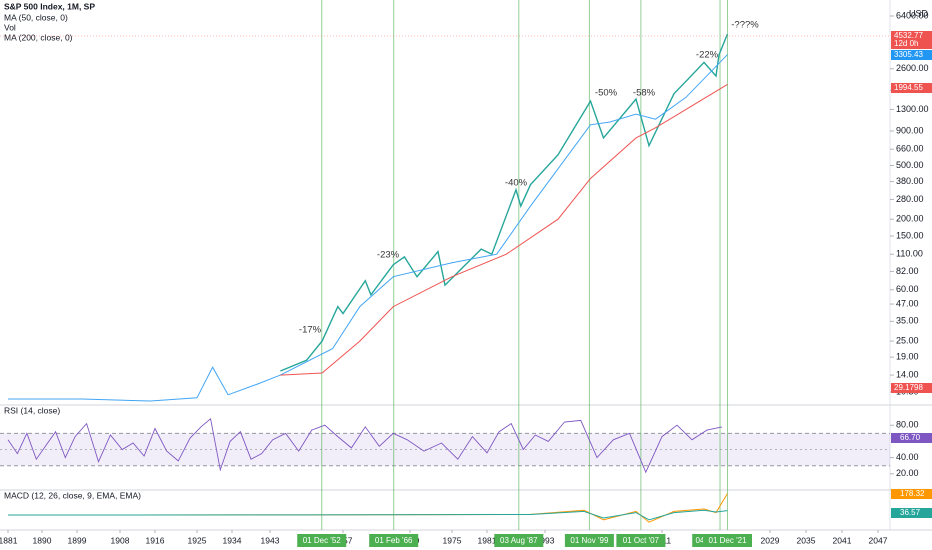  I want to click on y-tick-label: 380.00, so click(910, 181).